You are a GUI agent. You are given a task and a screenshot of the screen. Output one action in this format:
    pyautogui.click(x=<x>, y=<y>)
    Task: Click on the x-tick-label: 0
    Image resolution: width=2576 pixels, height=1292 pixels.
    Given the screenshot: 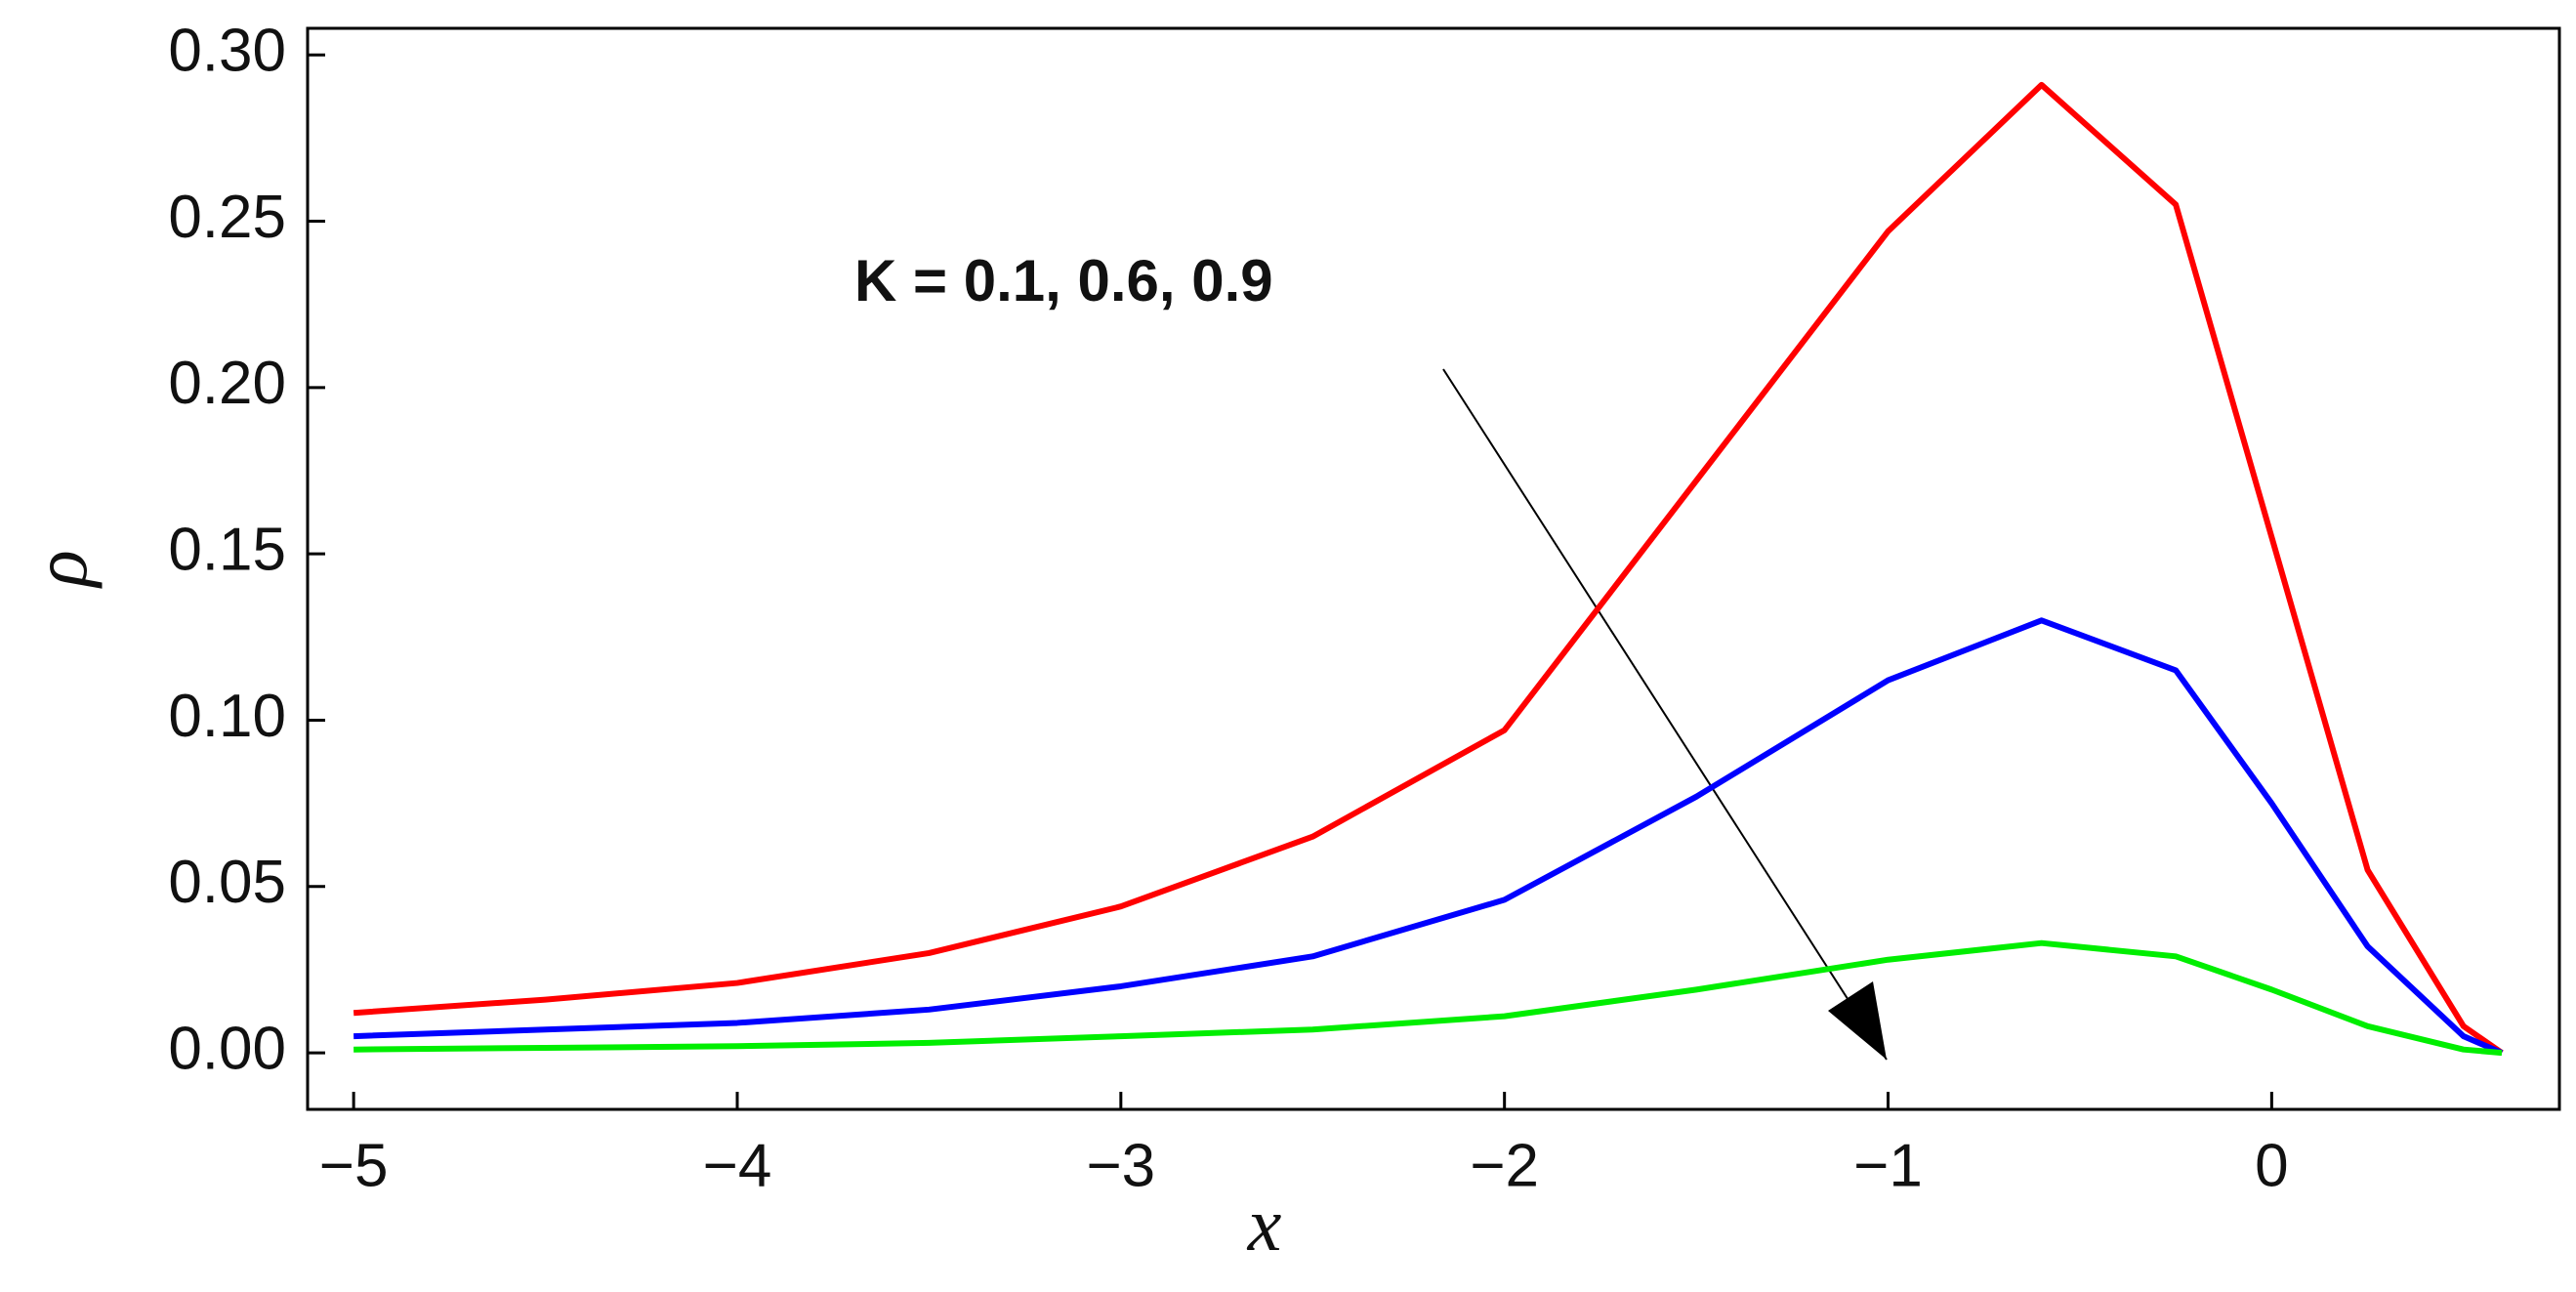 What is the action you would take?
    pyautogui.click(x=2271, y=1165)
    